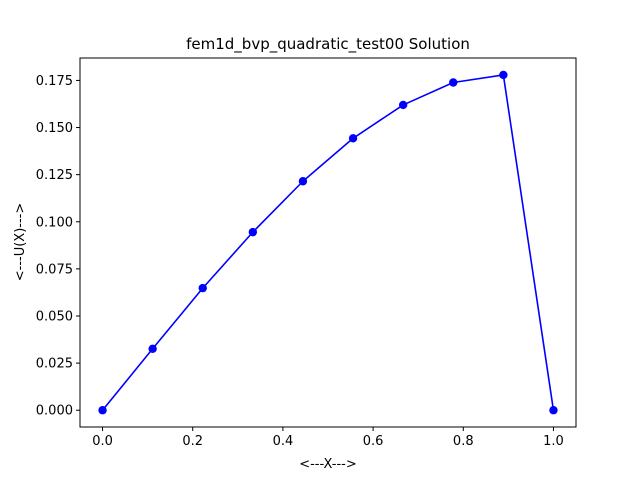 The width and height of the screenshot is (640, 480). I want to click on x-tick-label: 1.0, so click(553, 441).